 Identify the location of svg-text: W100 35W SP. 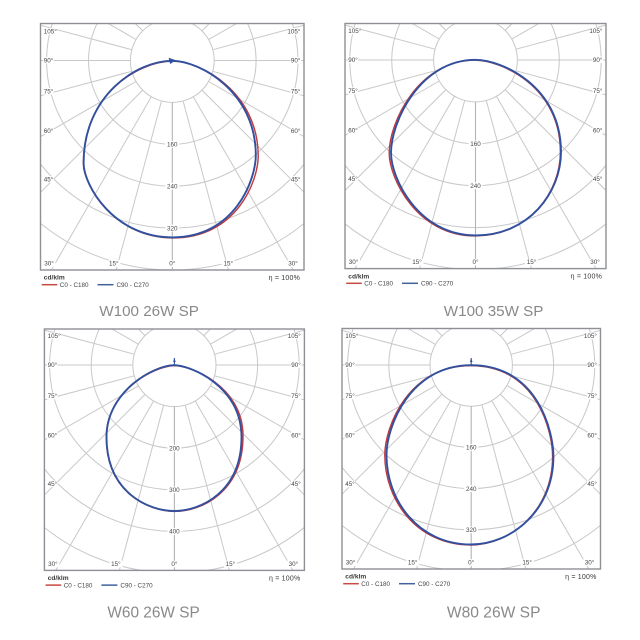
(494, 311).